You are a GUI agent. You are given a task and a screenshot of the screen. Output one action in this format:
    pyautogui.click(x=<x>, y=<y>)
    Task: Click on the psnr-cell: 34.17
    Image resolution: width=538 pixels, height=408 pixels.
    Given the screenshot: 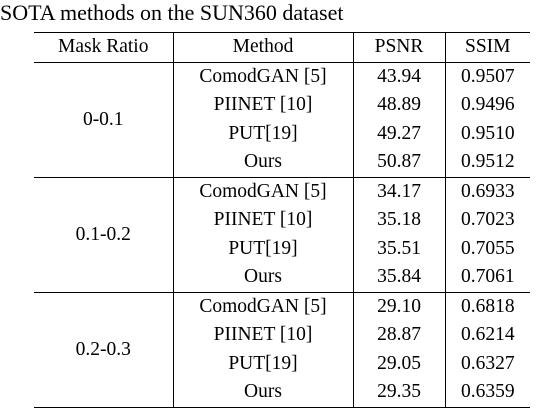 What is the action you would take?
    pyautogui.click(x=399, y=191)
    